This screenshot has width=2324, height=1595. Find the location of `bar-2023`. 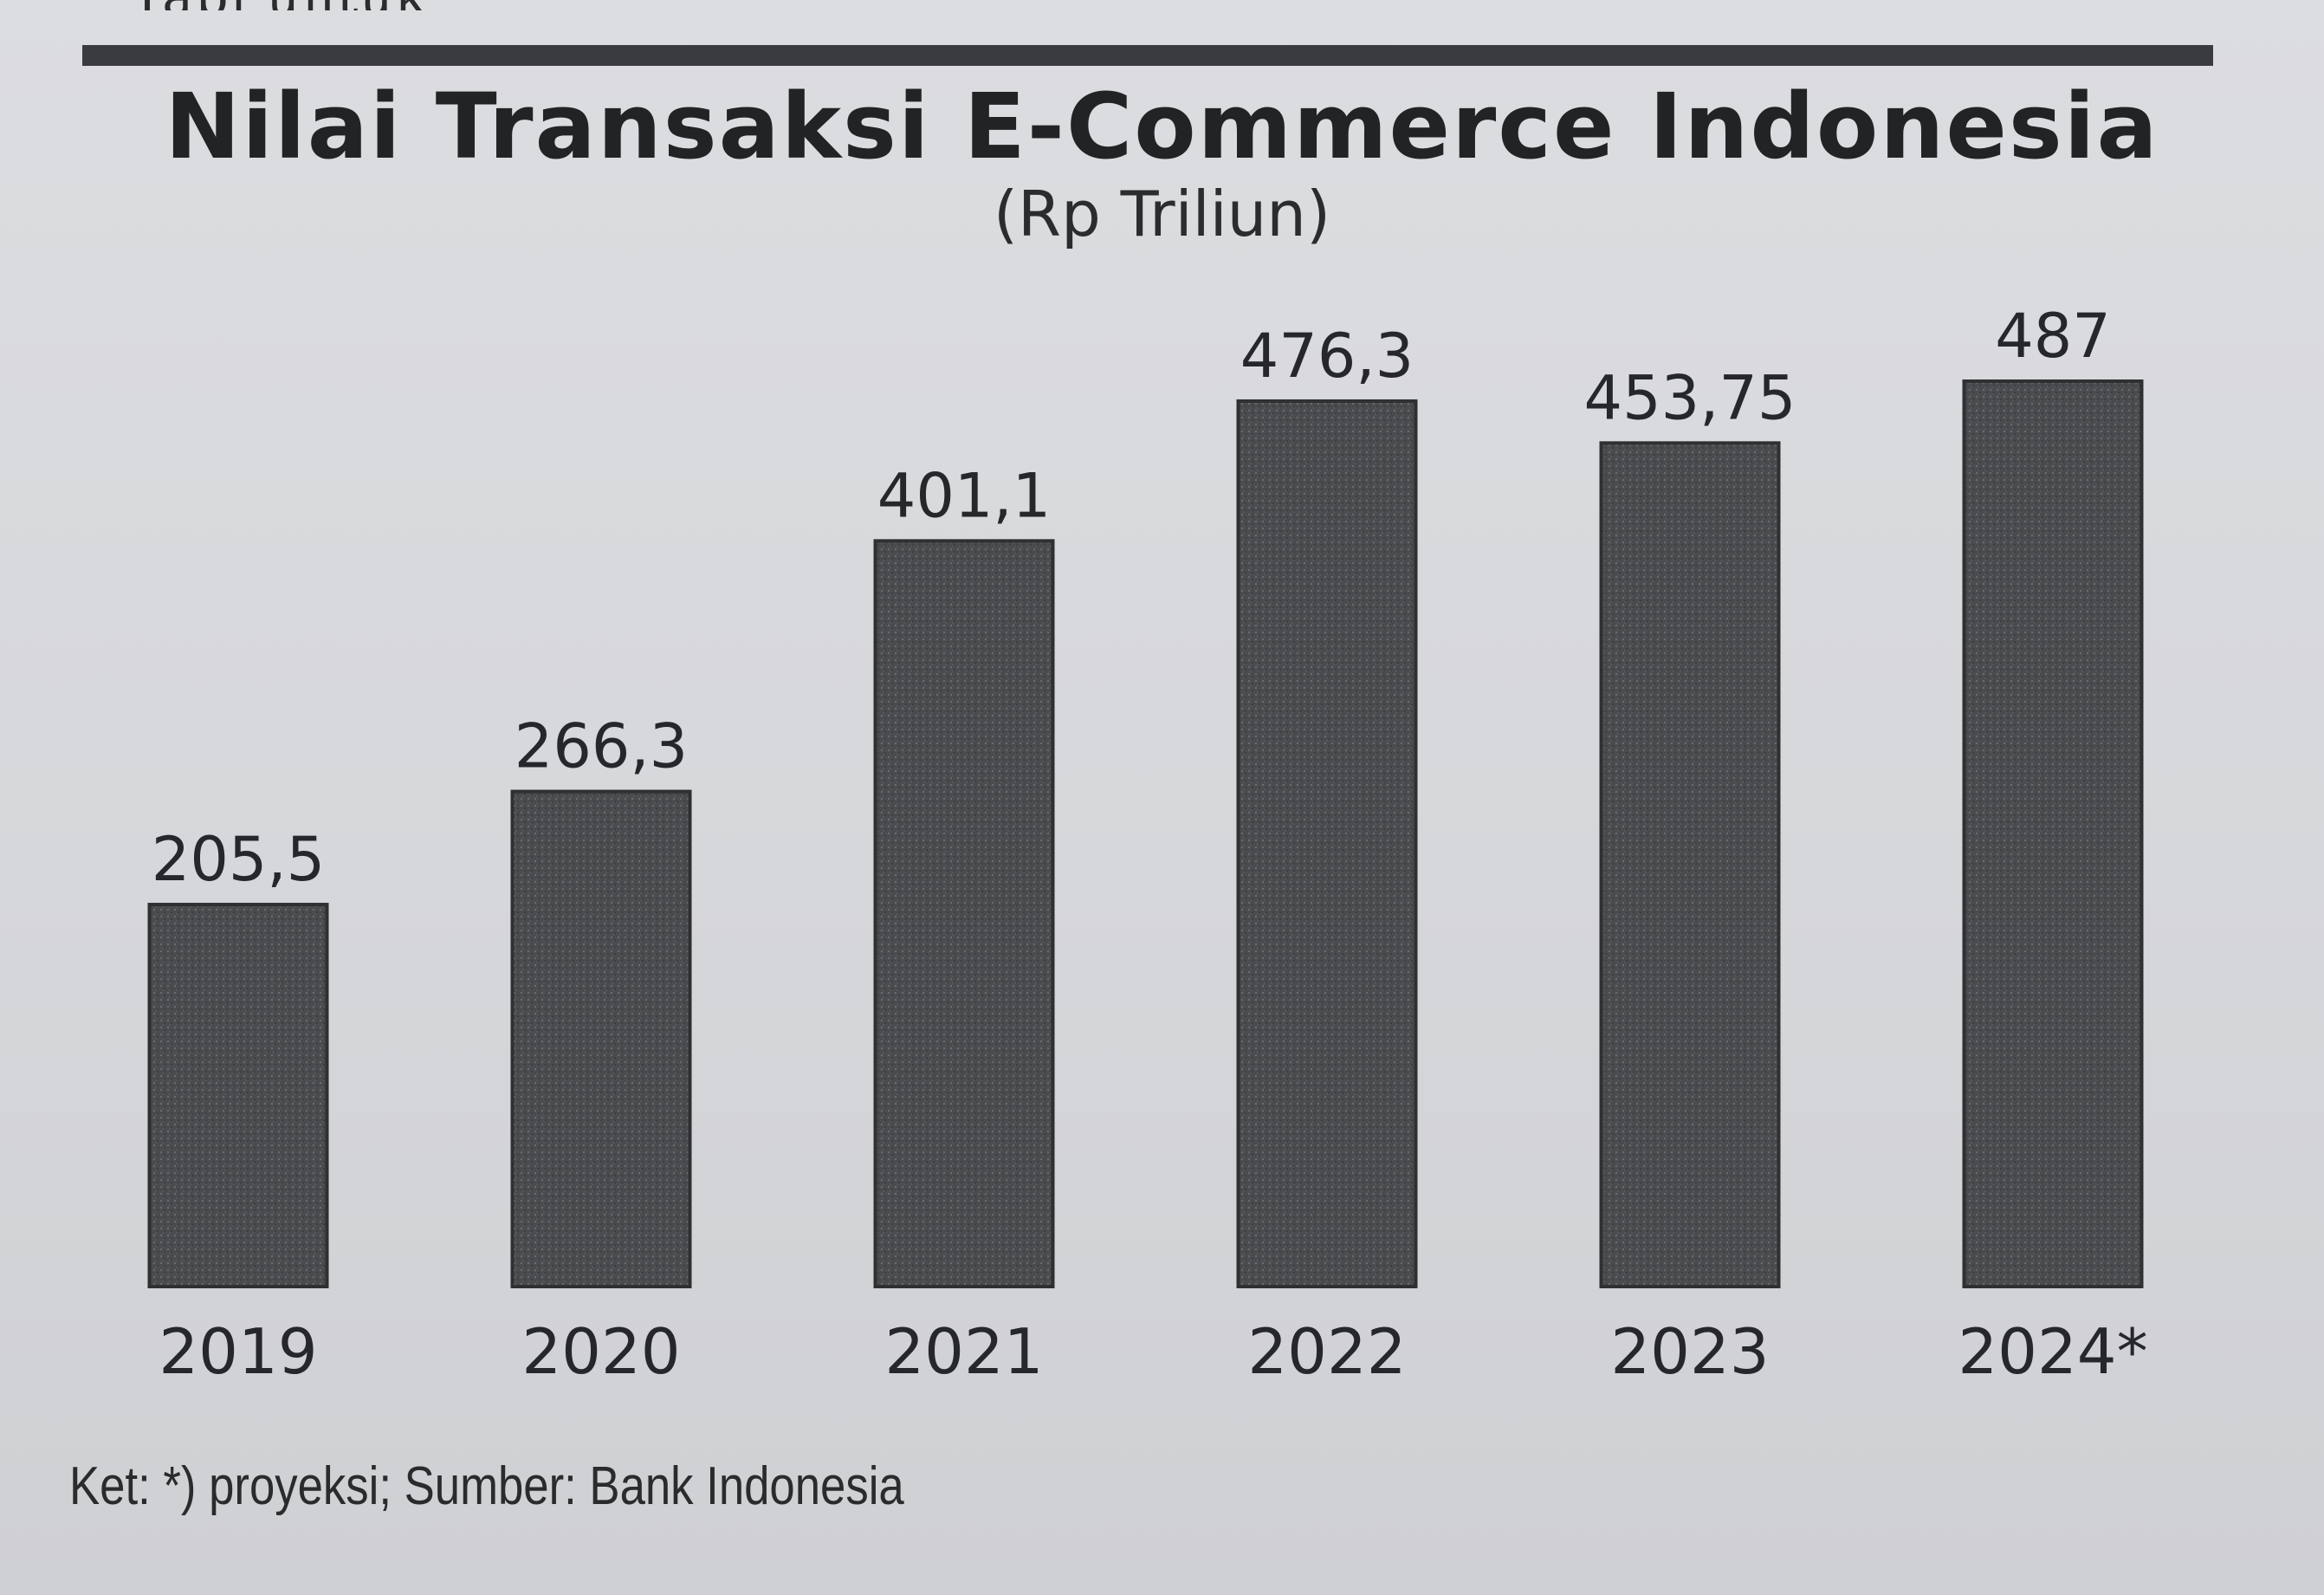

bar-2023 is located at coordinates (1690, 864).